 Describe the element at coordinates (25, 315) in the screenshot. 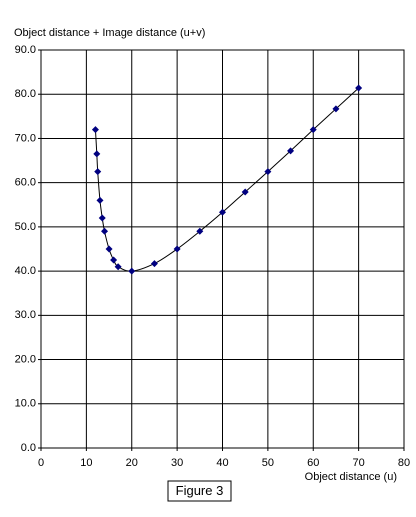

I see `y-tick-label: 30.0` at that location.